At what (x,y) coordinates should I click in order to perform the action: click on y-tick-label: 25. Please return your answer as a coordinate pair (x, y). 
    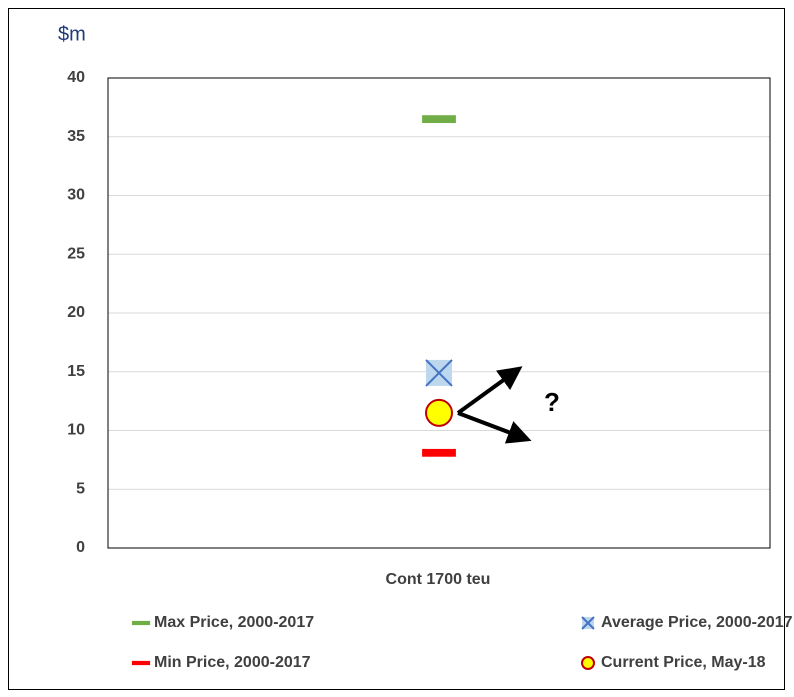
    Looking at the image, I should click on (76, 253).